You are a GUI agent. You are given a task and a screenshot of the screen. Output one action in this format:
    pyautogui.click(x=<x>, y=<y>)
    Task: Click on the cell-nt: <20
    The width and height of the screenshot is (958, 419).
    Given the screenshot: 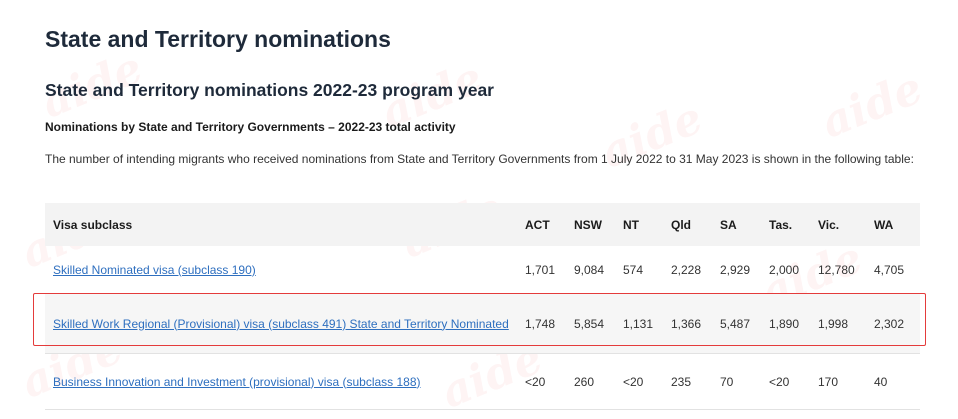 What is the action you would take?
    pyautogui.click(x=639, y=381)
    